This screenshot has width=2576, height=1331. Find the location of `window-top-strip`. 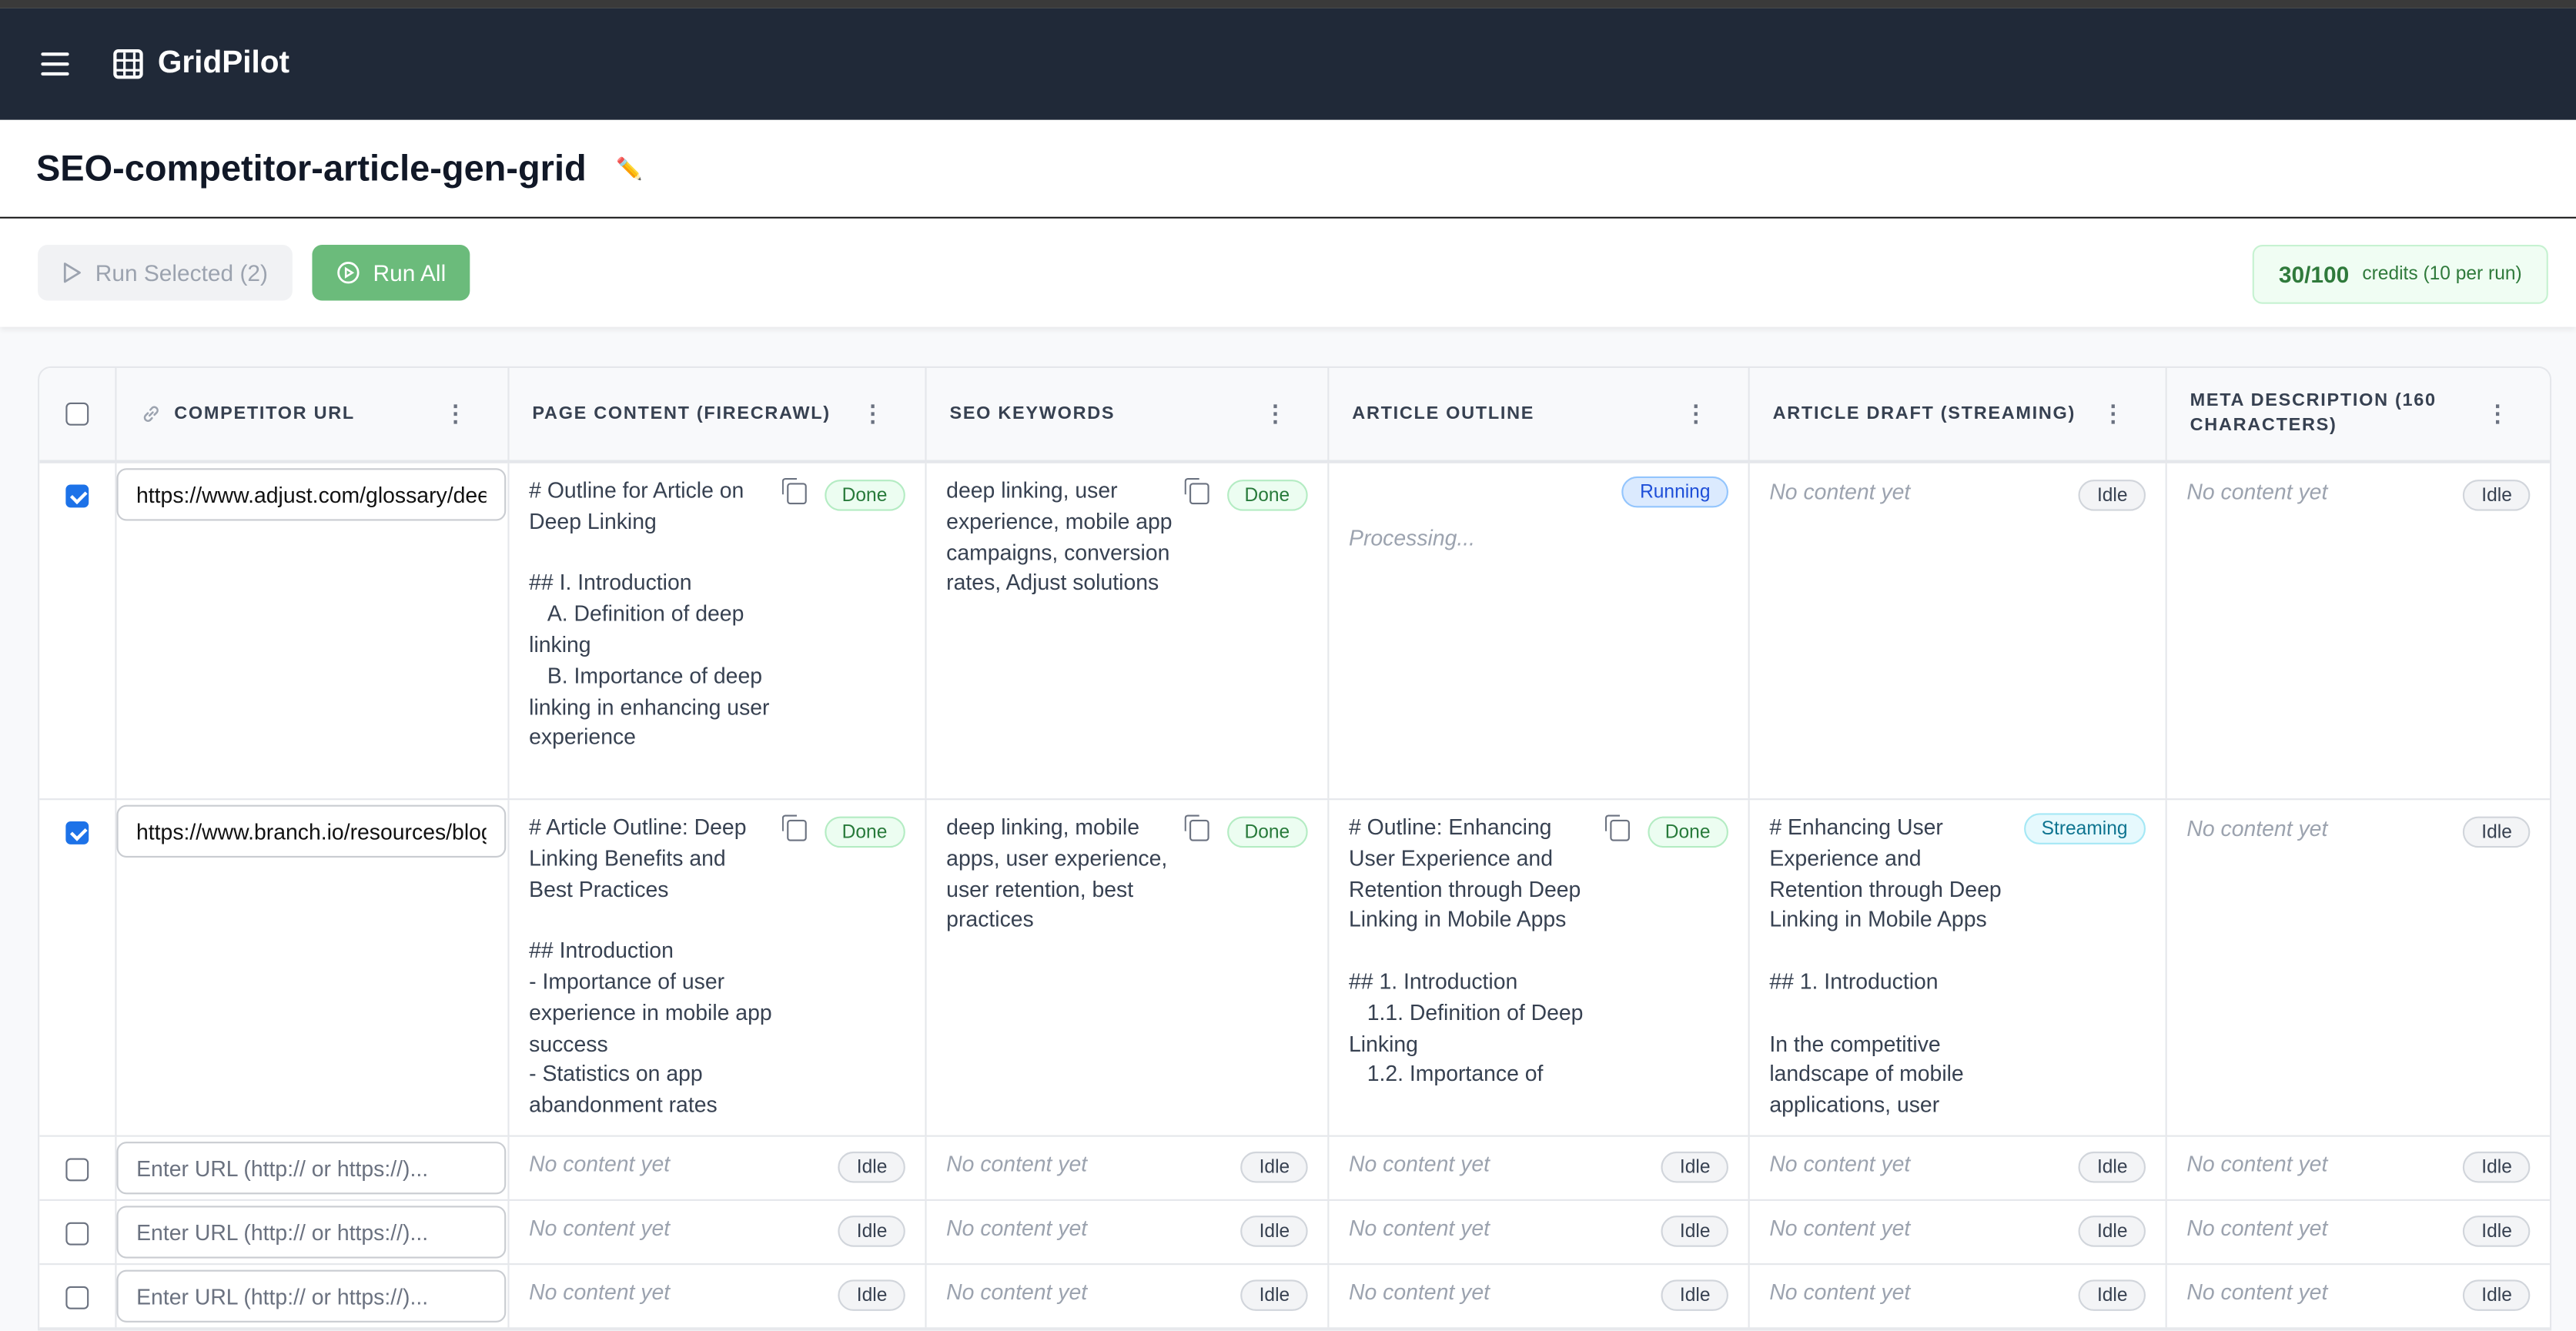

window-top-strip is located at coordinates (1288, 4).